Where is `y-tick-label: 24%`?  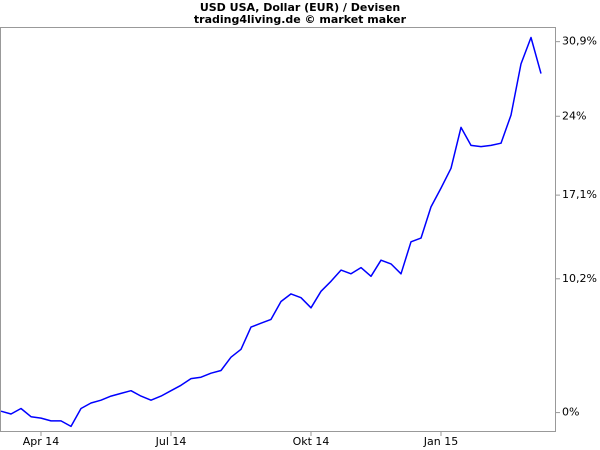 y-tick-label: 24% is located at coordinates (574, 115).